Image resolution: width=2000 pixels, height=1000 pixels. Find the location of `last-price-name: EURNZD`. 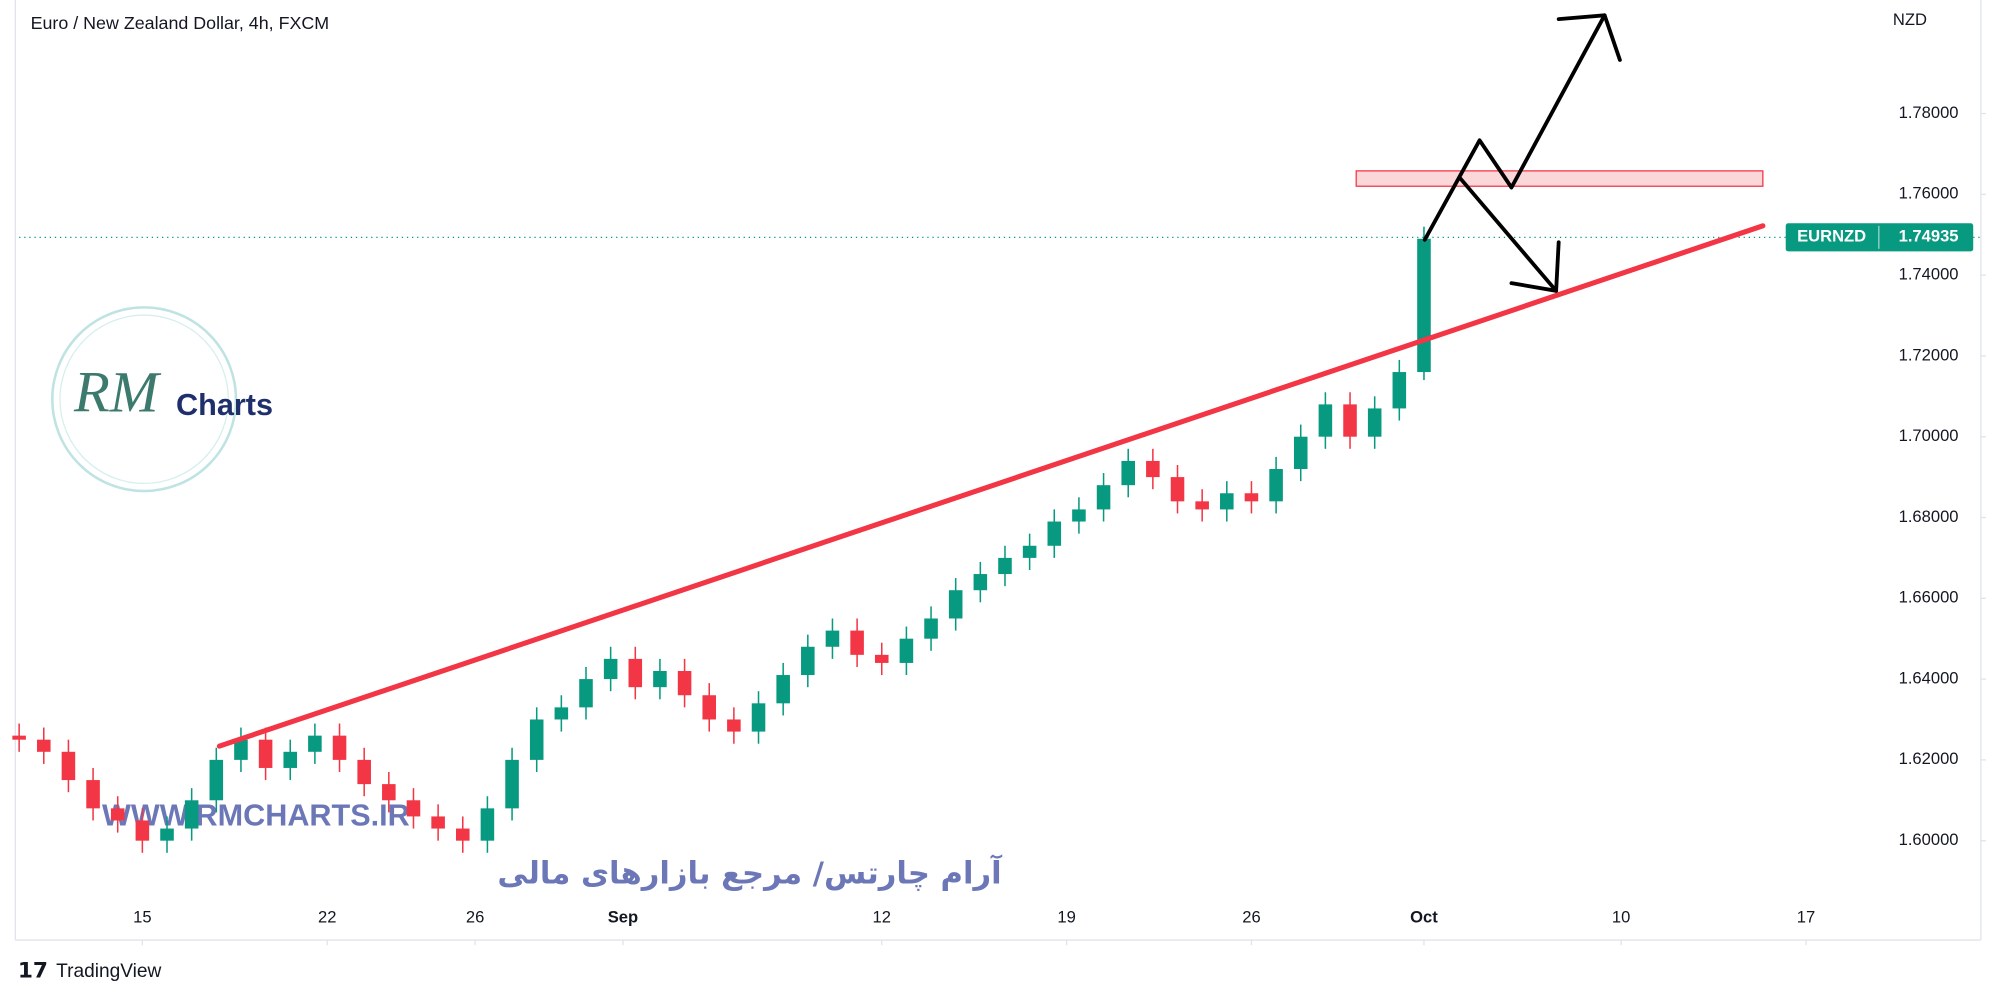

last-price-name: EURNZD is located at coordinates (1831, 236).